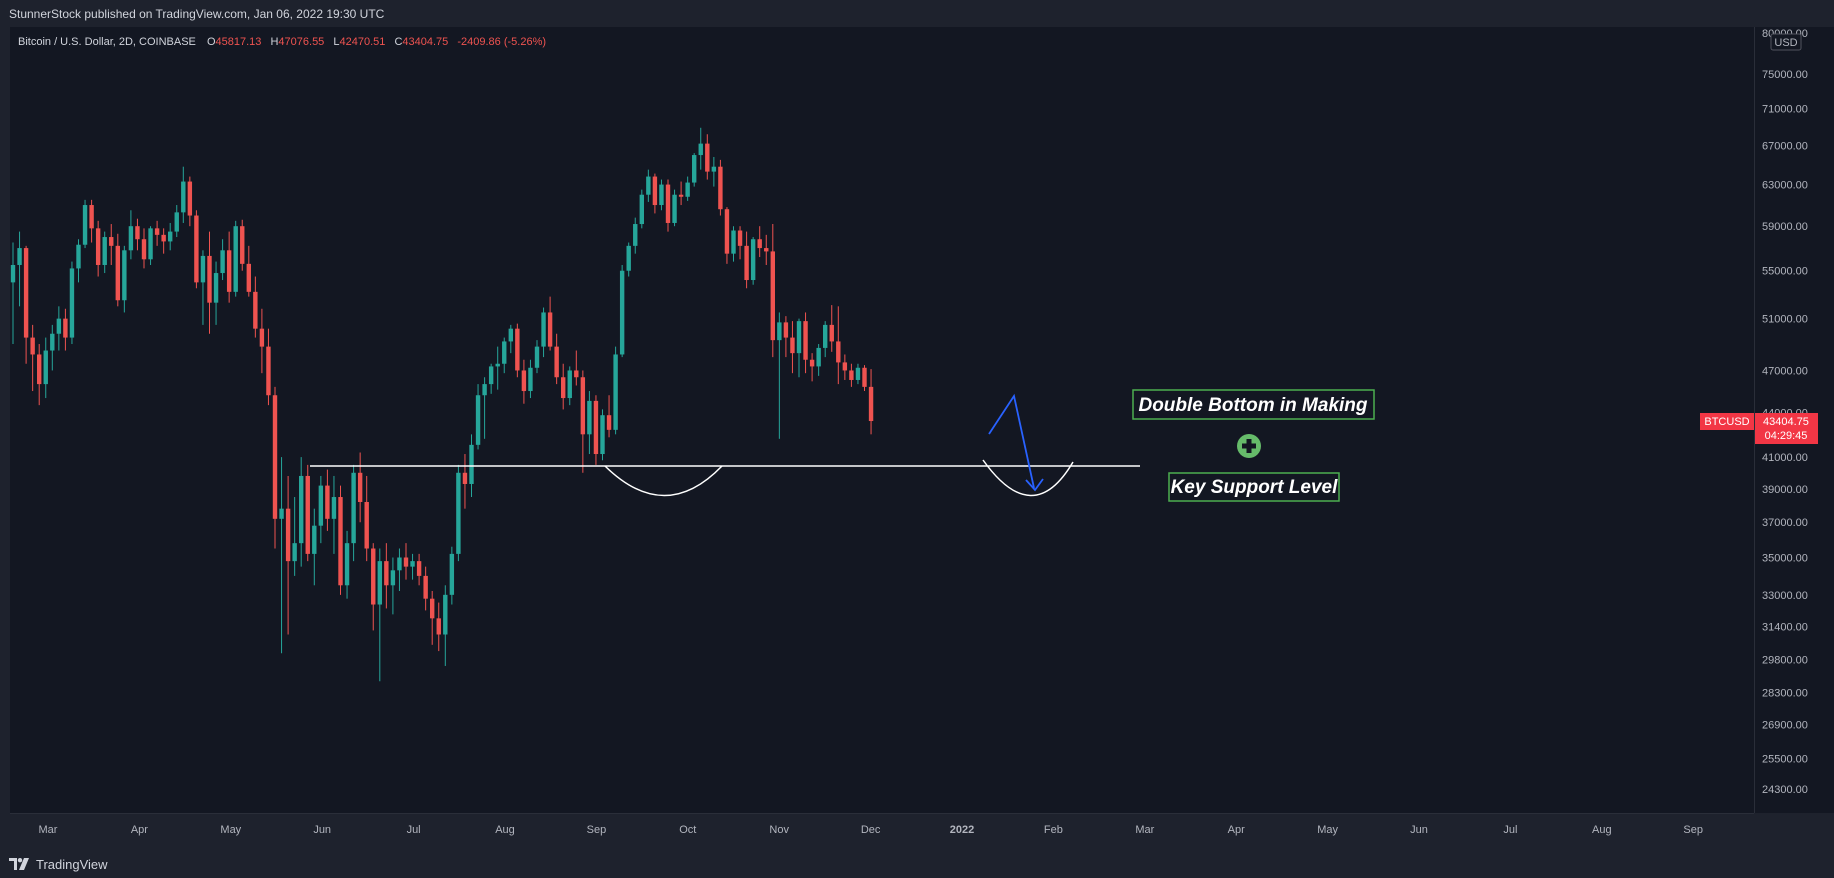  I want to click on projection-path, so click(1011, 441).